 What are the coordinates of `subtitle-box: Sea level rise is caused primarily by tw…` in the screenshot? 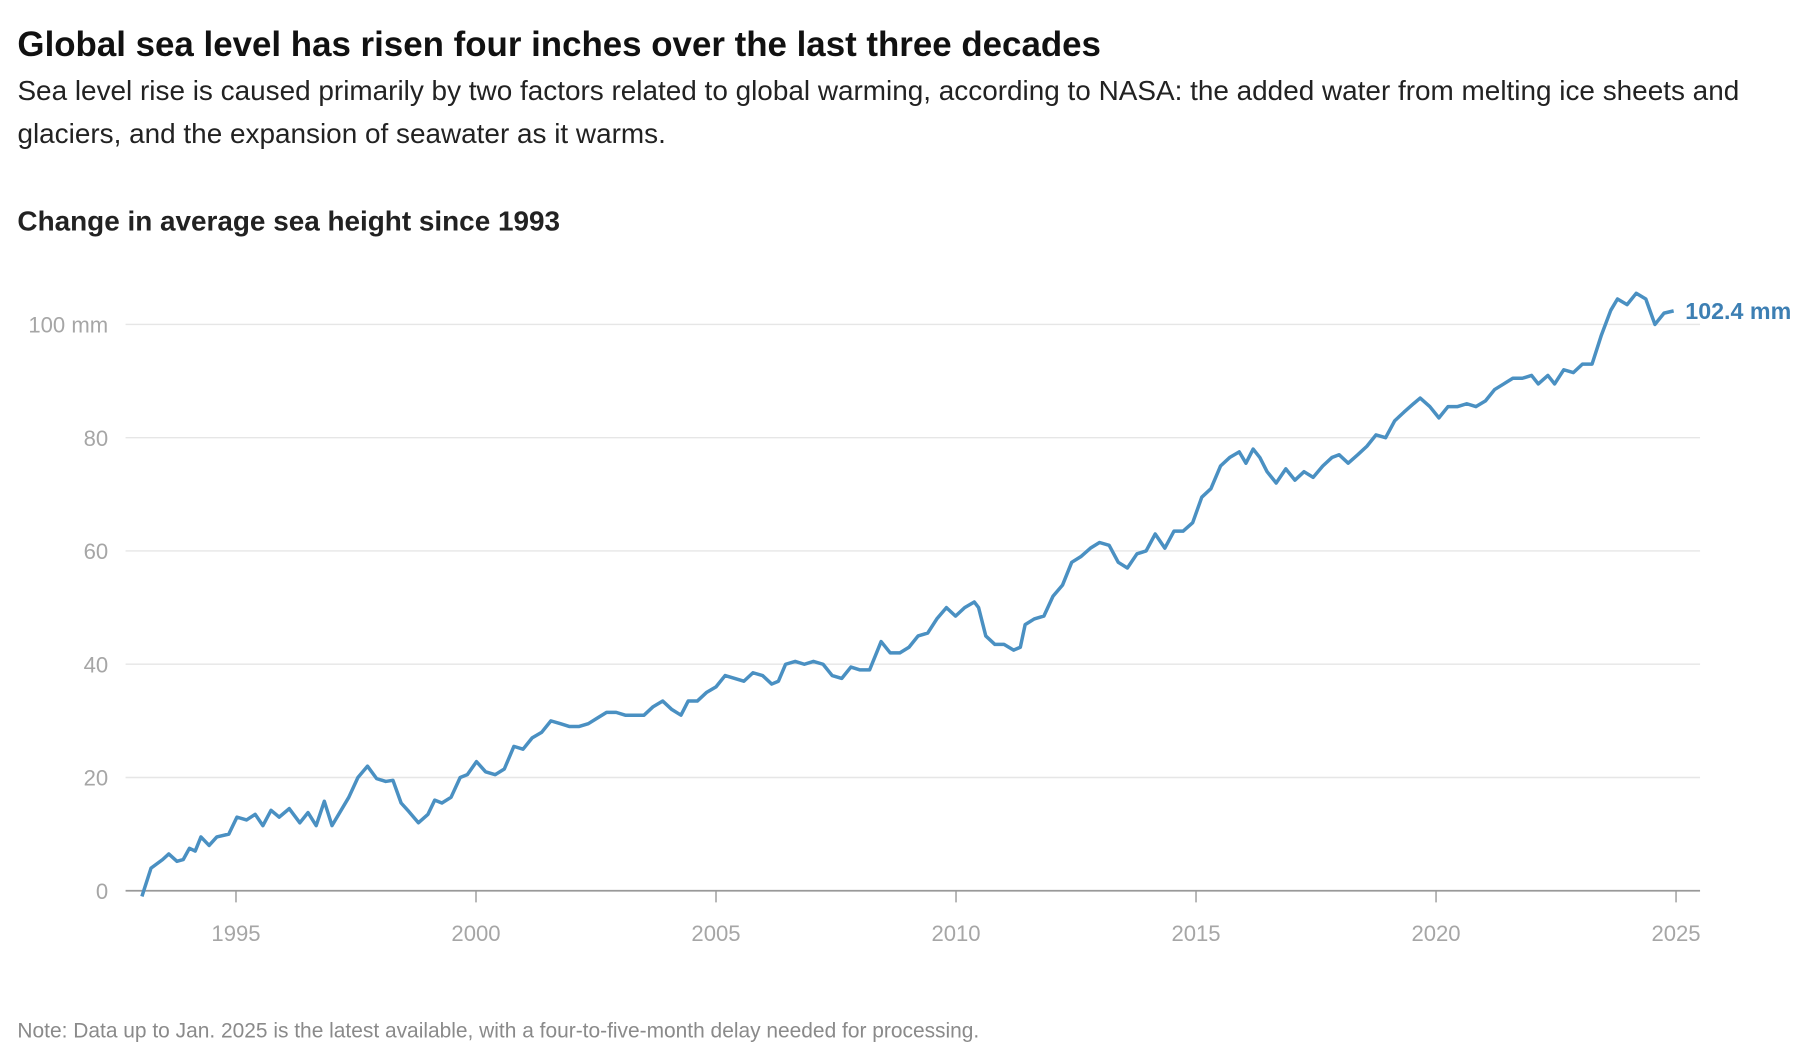 It's located at (878, 113).